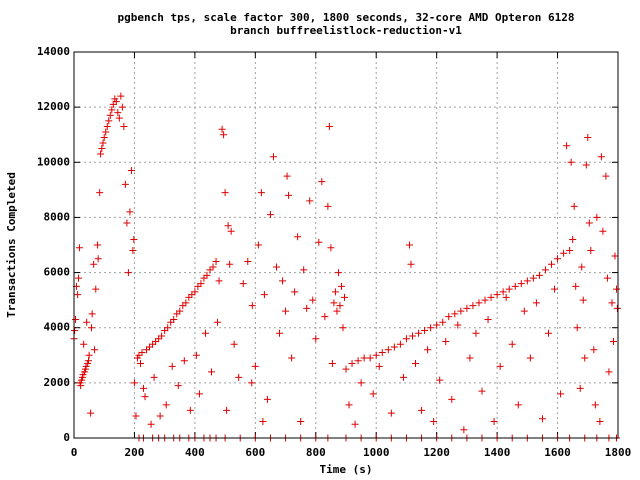 This screenshot has height=480, width=640. What do you see at coordinates (53, 106) in the screenshot?
I see `y-tick-label: 12000` at bounding box center [53, 106].